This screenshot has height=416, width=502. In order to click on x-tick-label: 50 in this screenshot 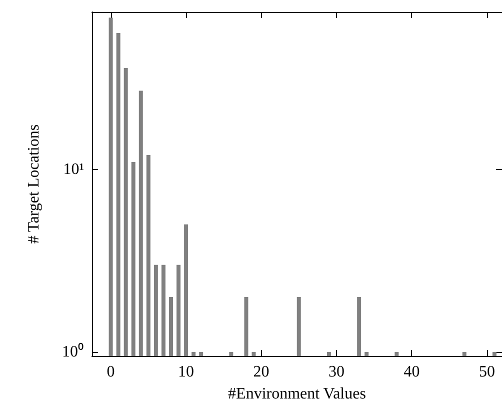, I will do `click(486, 372)`.